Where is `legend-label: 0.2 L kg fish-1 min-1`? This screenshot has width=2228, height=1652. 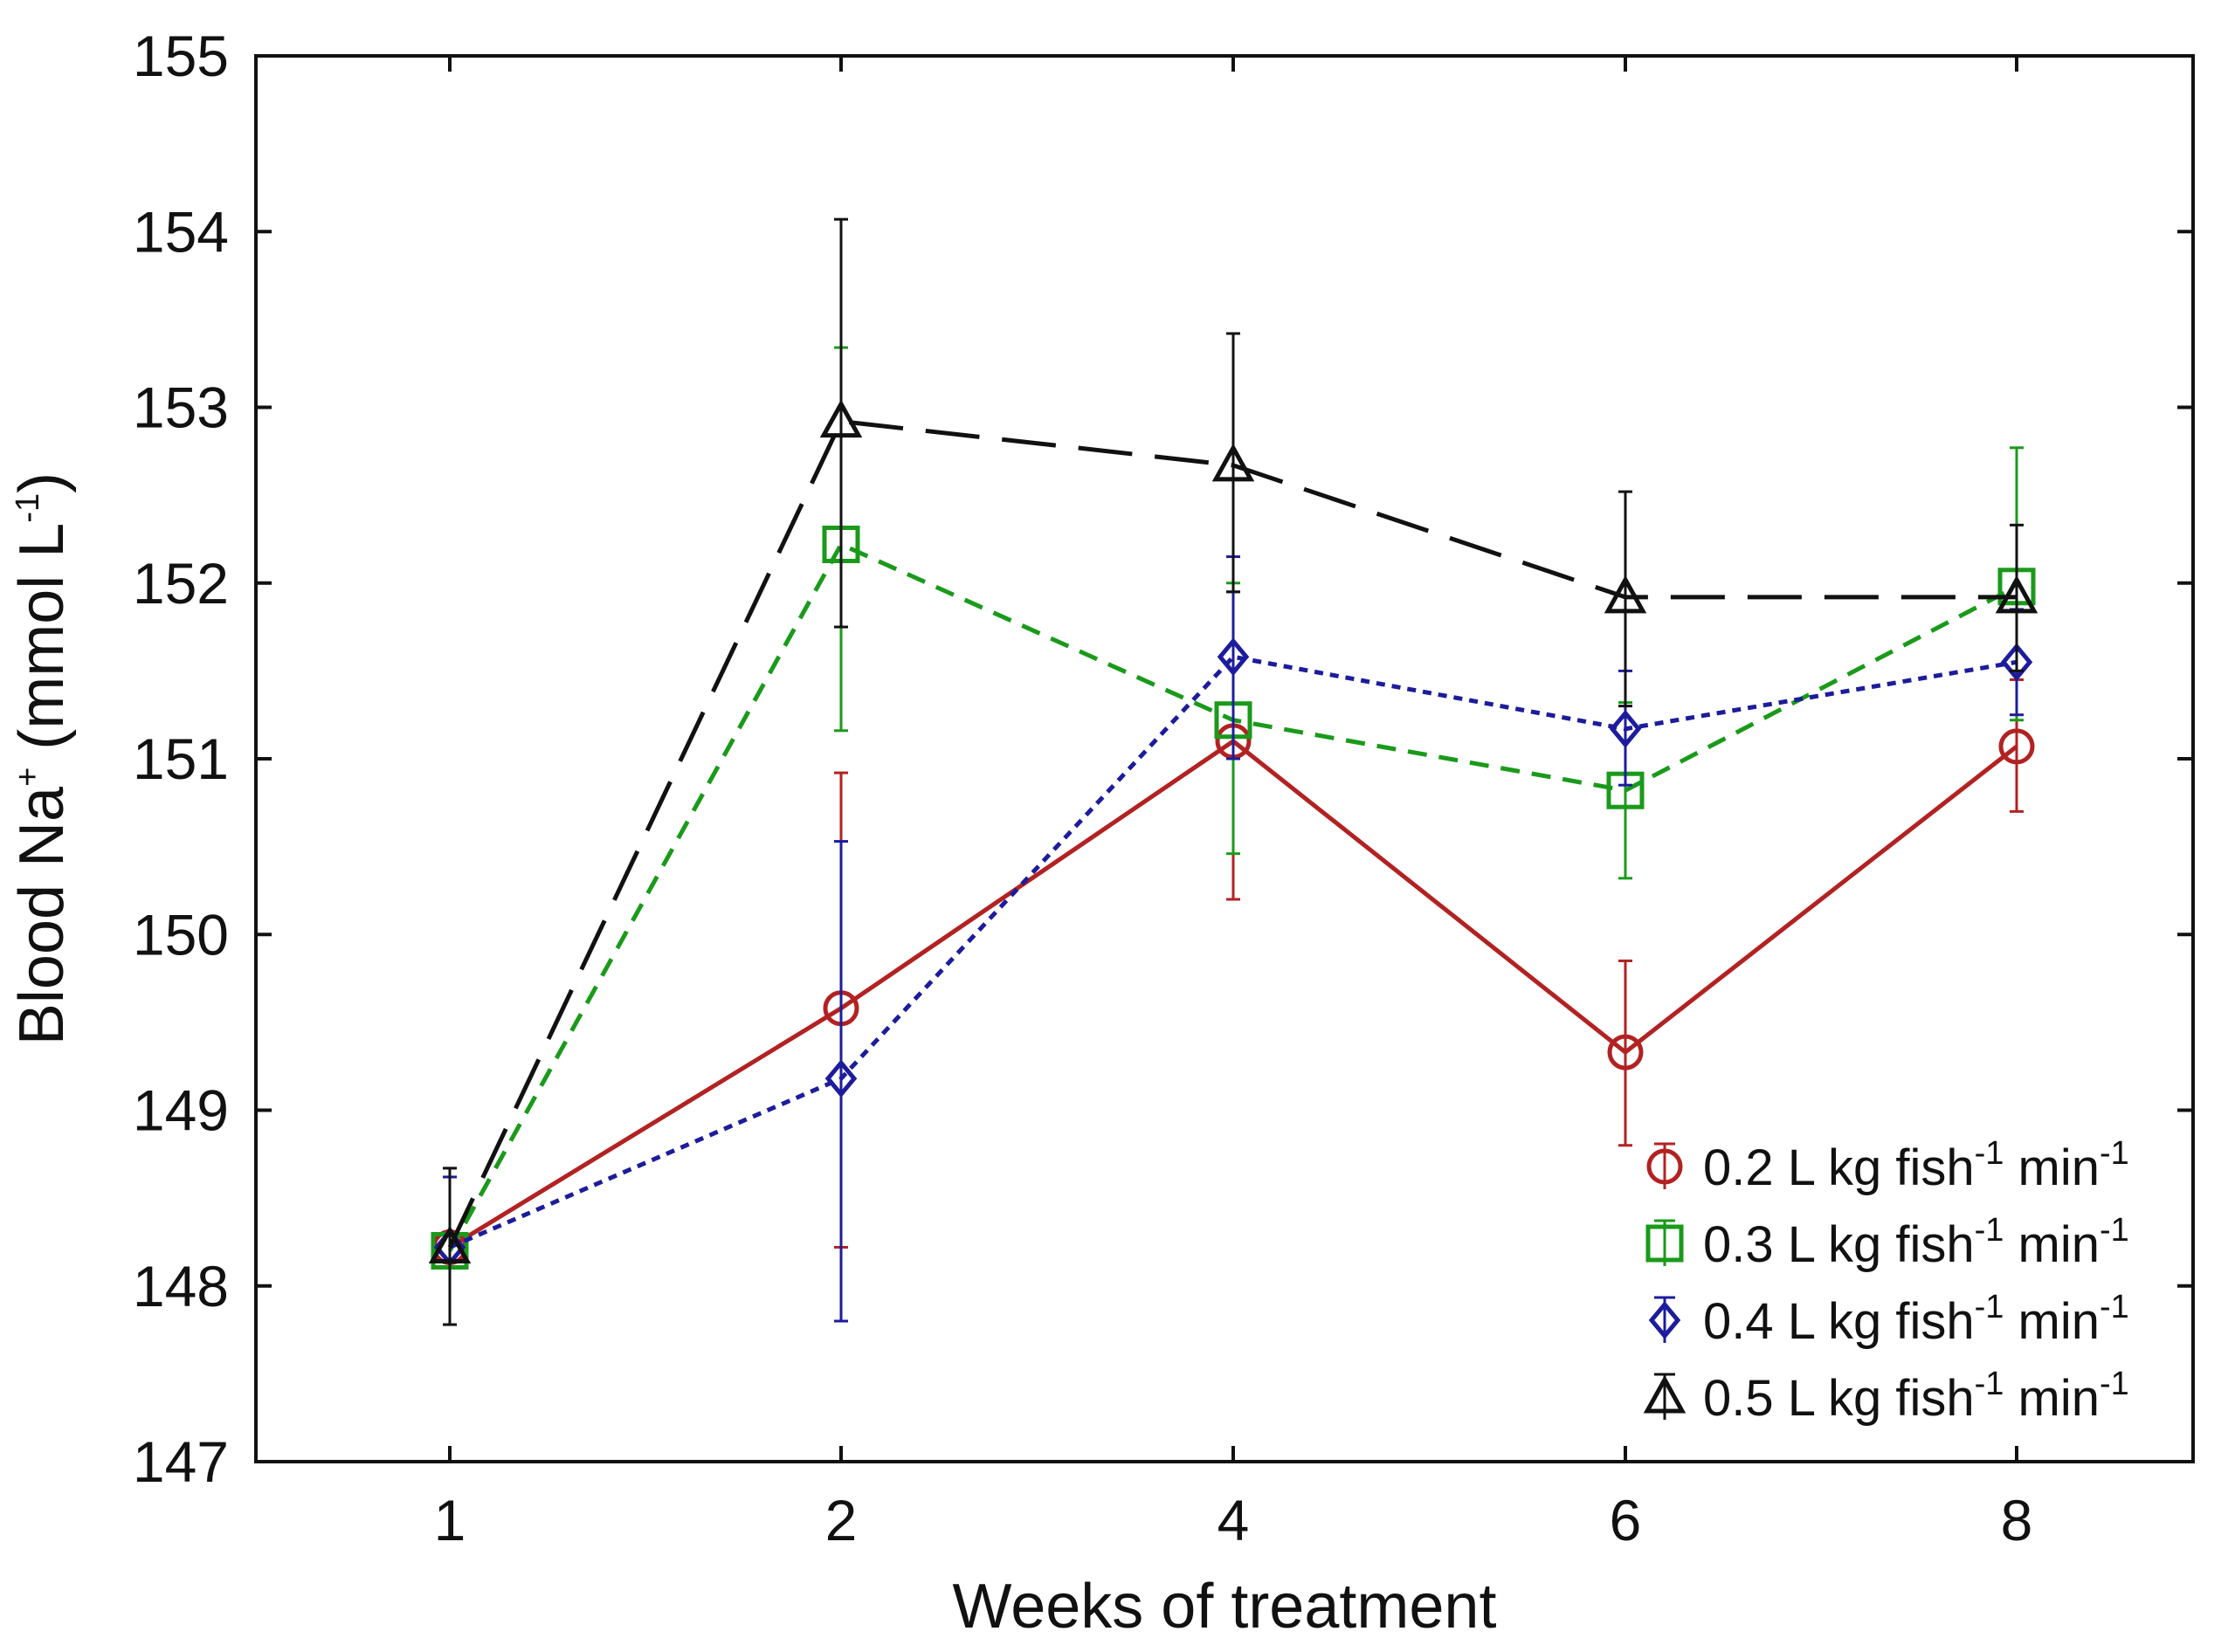
legend-label: 0.2 L kg fish-1 min-1 is located at coordinates (1916, 1165).